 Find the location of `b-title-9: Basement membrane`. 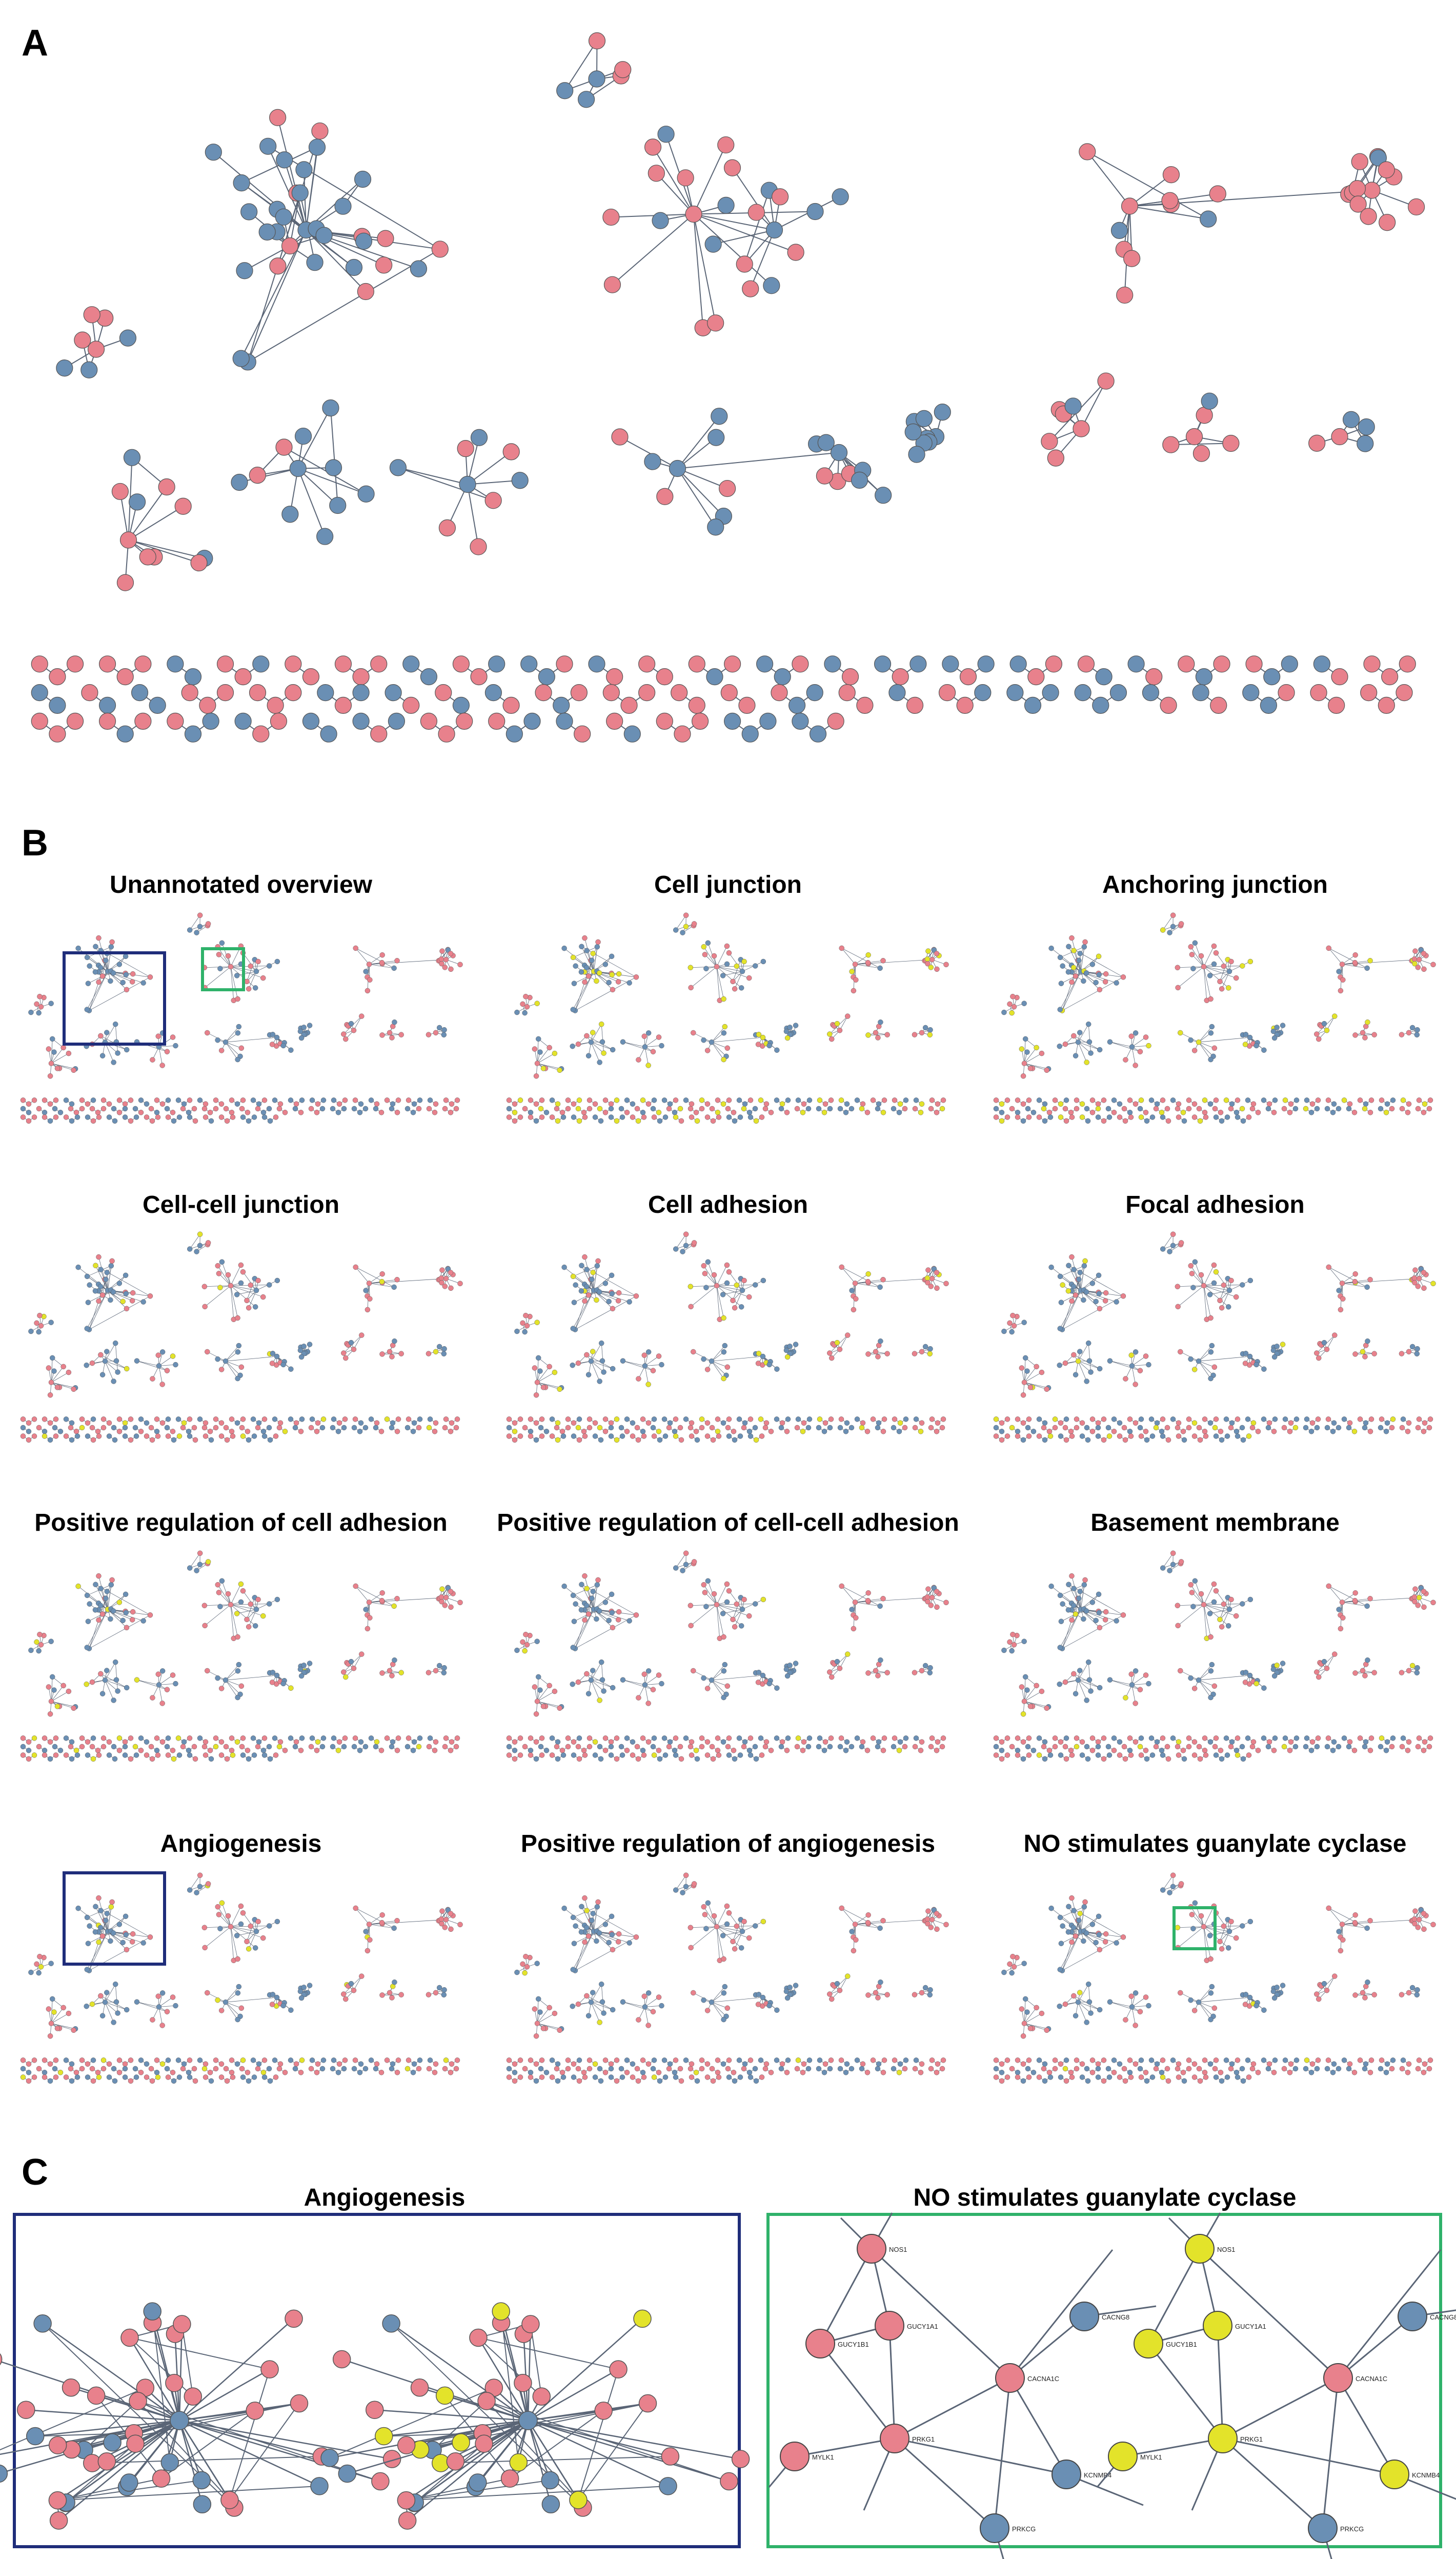

b-title-9: Basement membrane is located at coordinates (1215, 1522).